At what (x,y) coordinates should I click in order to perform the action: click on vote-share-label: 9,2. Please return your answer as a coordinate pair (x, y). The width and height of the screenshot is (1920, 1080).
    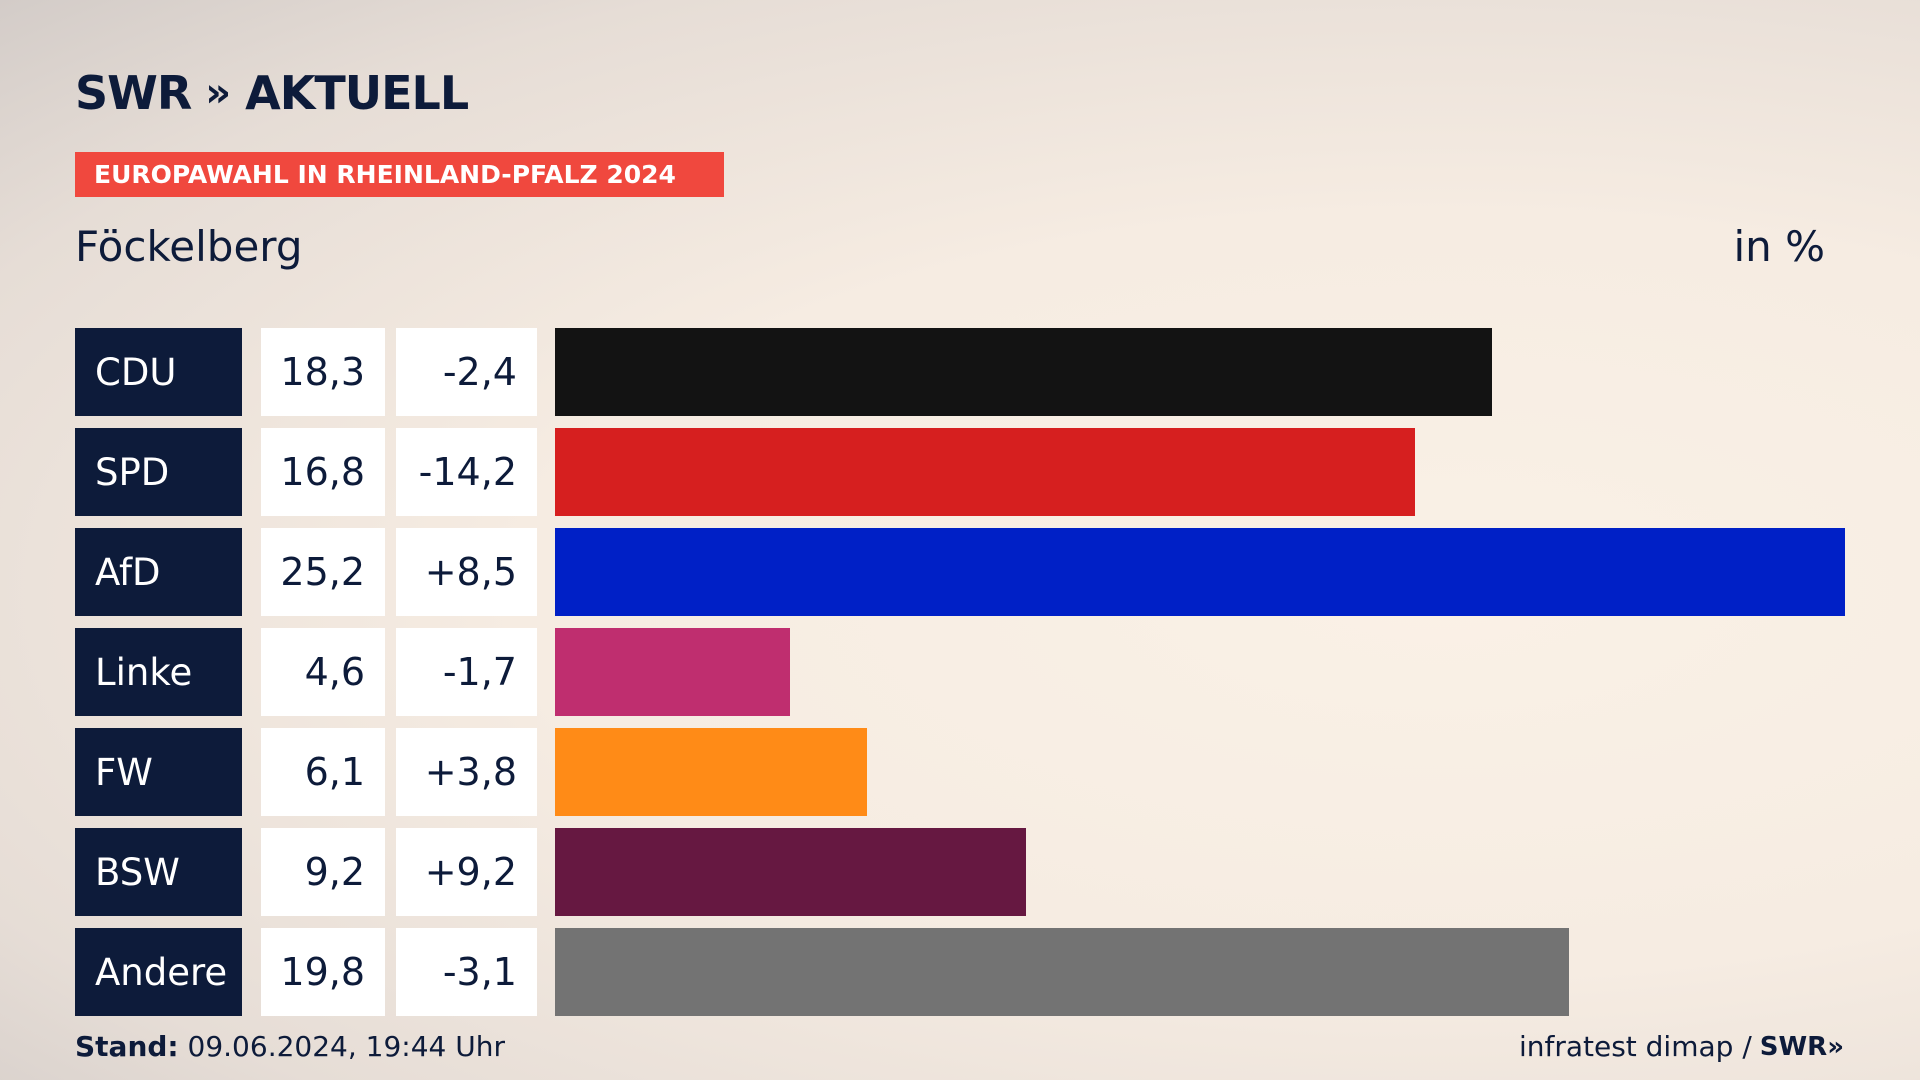
    Looking at the image, I should click on (323, 872).